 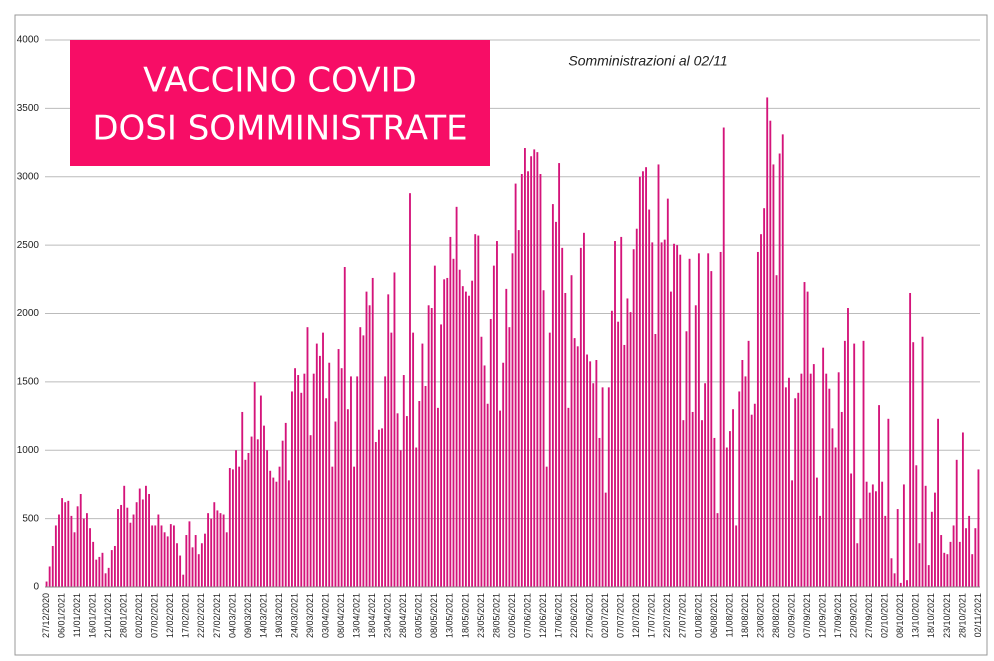 I want to click on x-tick-label: 21/01/2021, so click(x=108, y=615).